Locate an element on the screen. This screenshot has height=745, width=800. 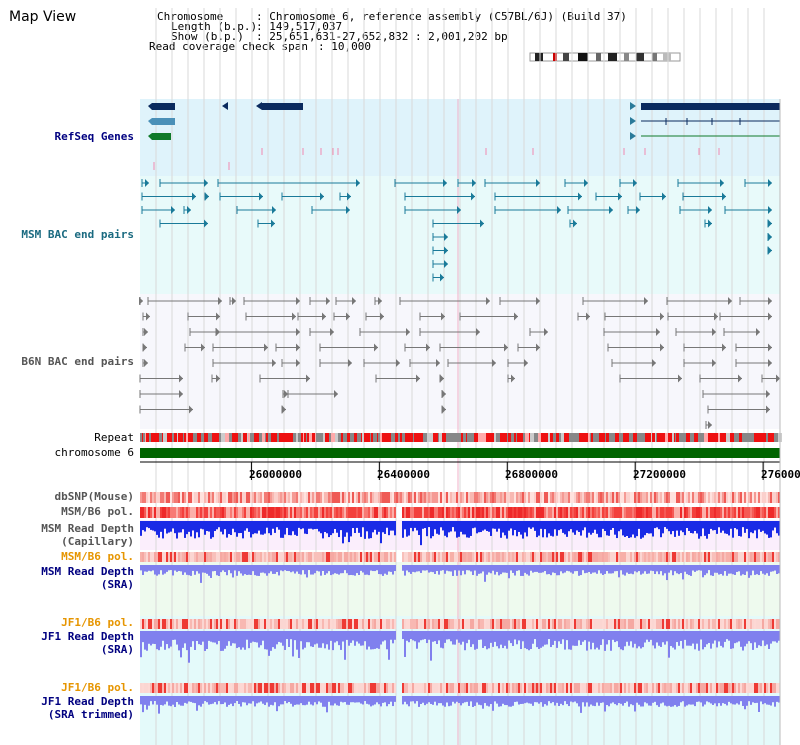
refseq-genes-track is located at coordinates (464, 121).